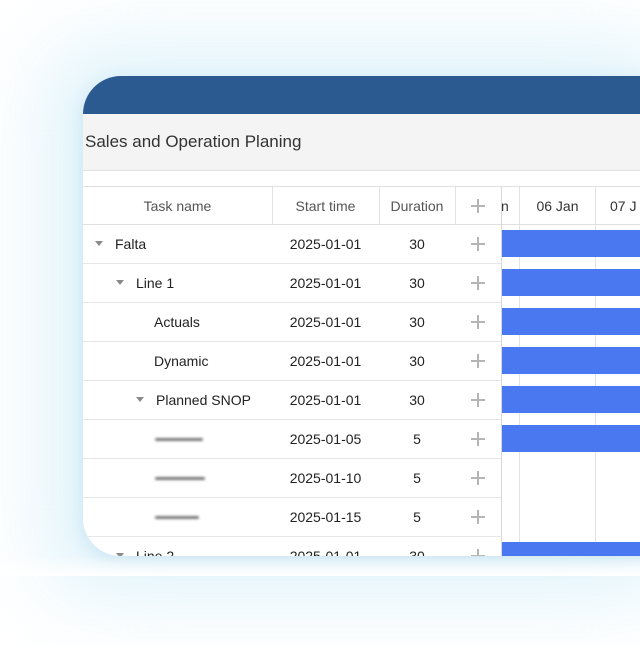 The width and height of the screenshot is (640, 645). Describe the element at coordinates (623, 206) in the screenshot. I see `timeline-date-label: 07 J` at that location.